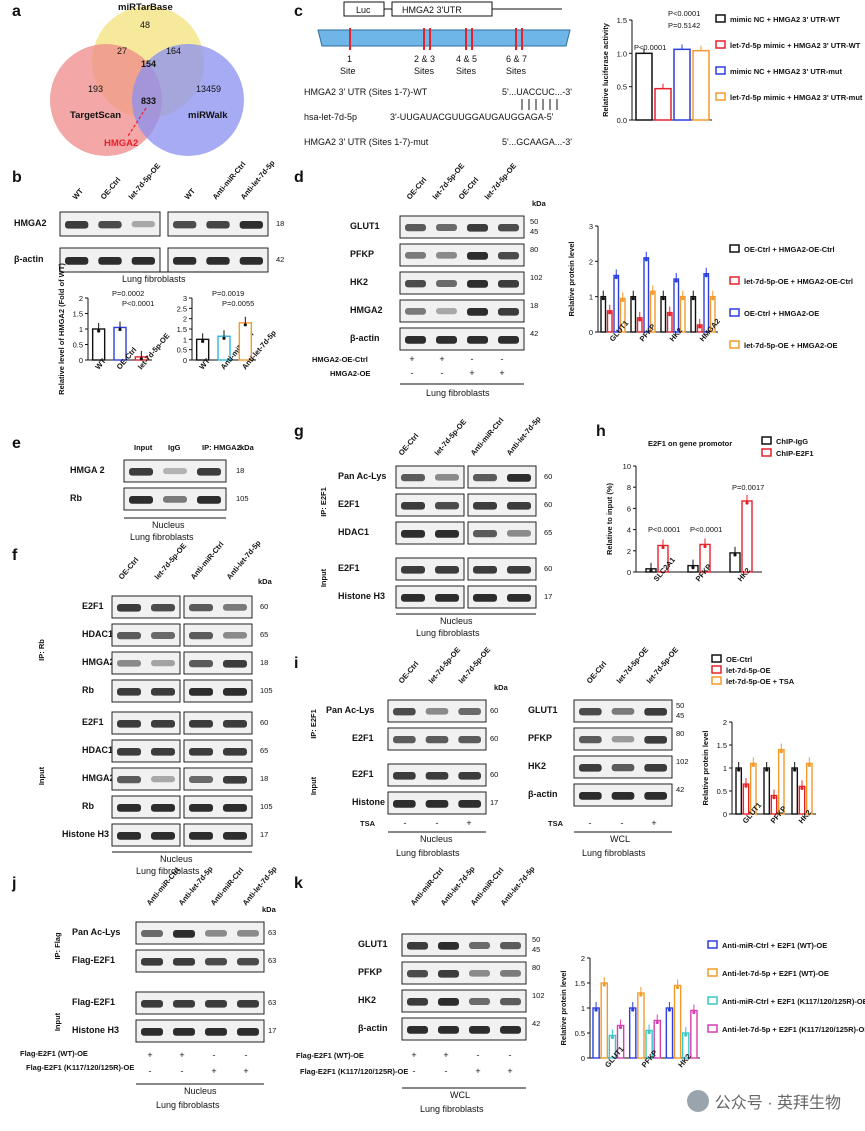 This screenshot has height=1131, width=865. What do you see at coordinates (456, 621) in the screenshot?
I see `caption: Nucleus` at bounding box center [456, 621].